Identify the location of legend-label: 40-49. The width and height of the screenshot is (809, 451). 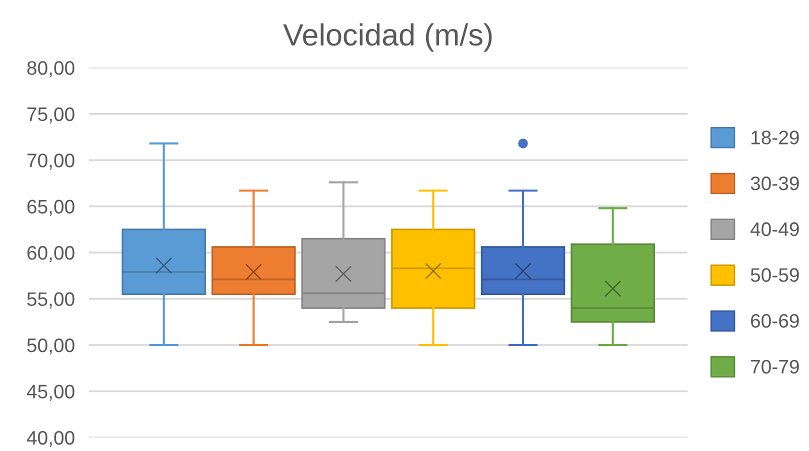
(774, 229).